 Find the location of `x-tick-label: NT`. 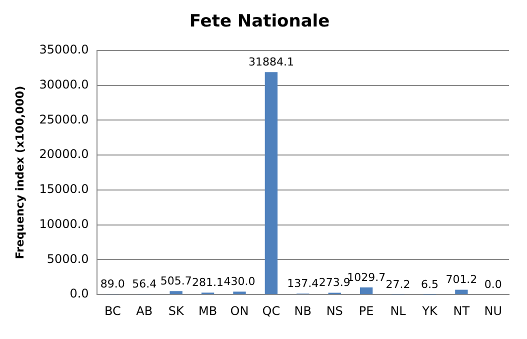

x-tick-label: NT is located at coordinates (461, 311).